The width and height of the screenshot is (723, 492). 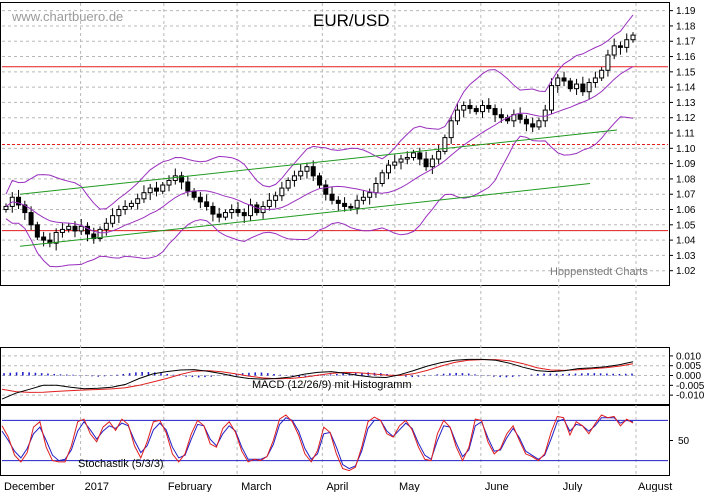 What do you see at coordinates (686, 210) in the screenshot?
I see `price-tick-label: 1.06` at bounding box center [686, 210].